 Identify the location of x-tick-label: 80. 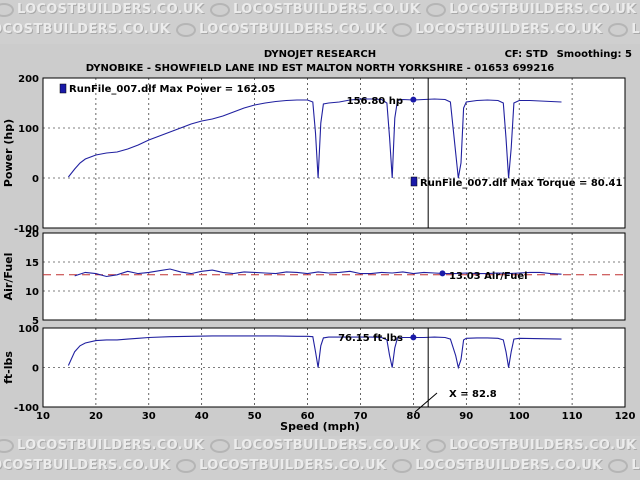
(413, 416).